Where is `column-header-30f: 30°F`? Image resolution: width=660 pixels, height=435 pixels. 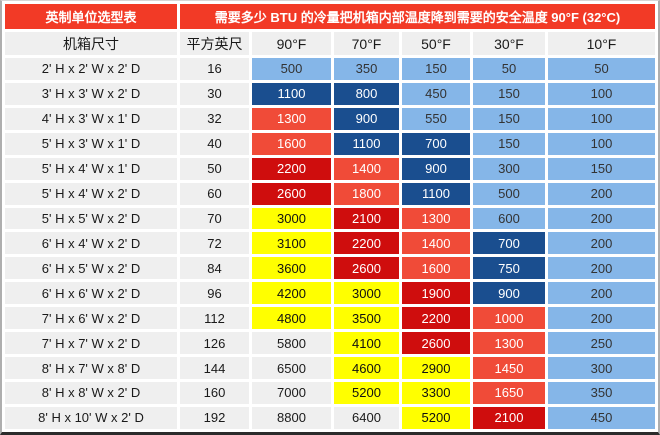 column-header-30f: 30°F is located at coordinates (509, 43).